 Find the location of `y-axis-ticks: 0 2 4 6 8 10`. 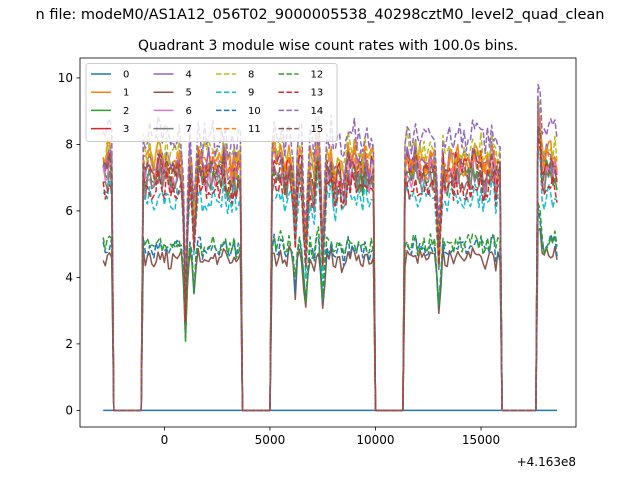

y-axis-ticks: 0 2 4 6 8 10 is located at coordinates (69, 244).